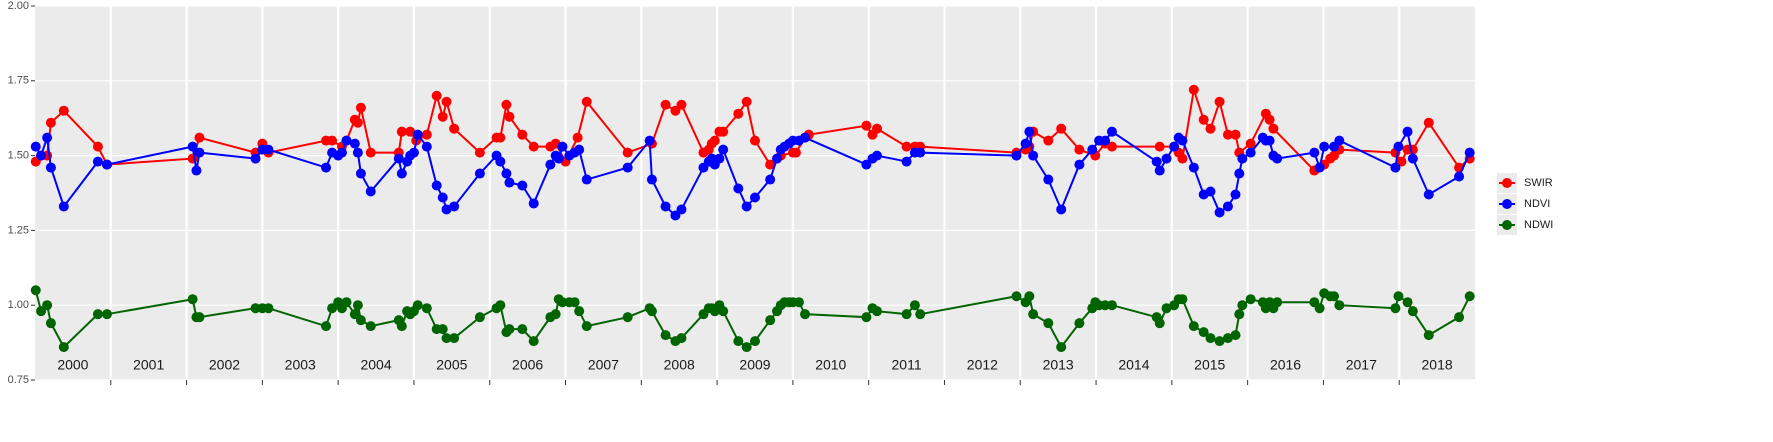 The image size is (1773, 442). What do you see at coordinates (72, 365) in the screenshot?
I see `x-tick-label: 2000` at bounding box center [72, 365].